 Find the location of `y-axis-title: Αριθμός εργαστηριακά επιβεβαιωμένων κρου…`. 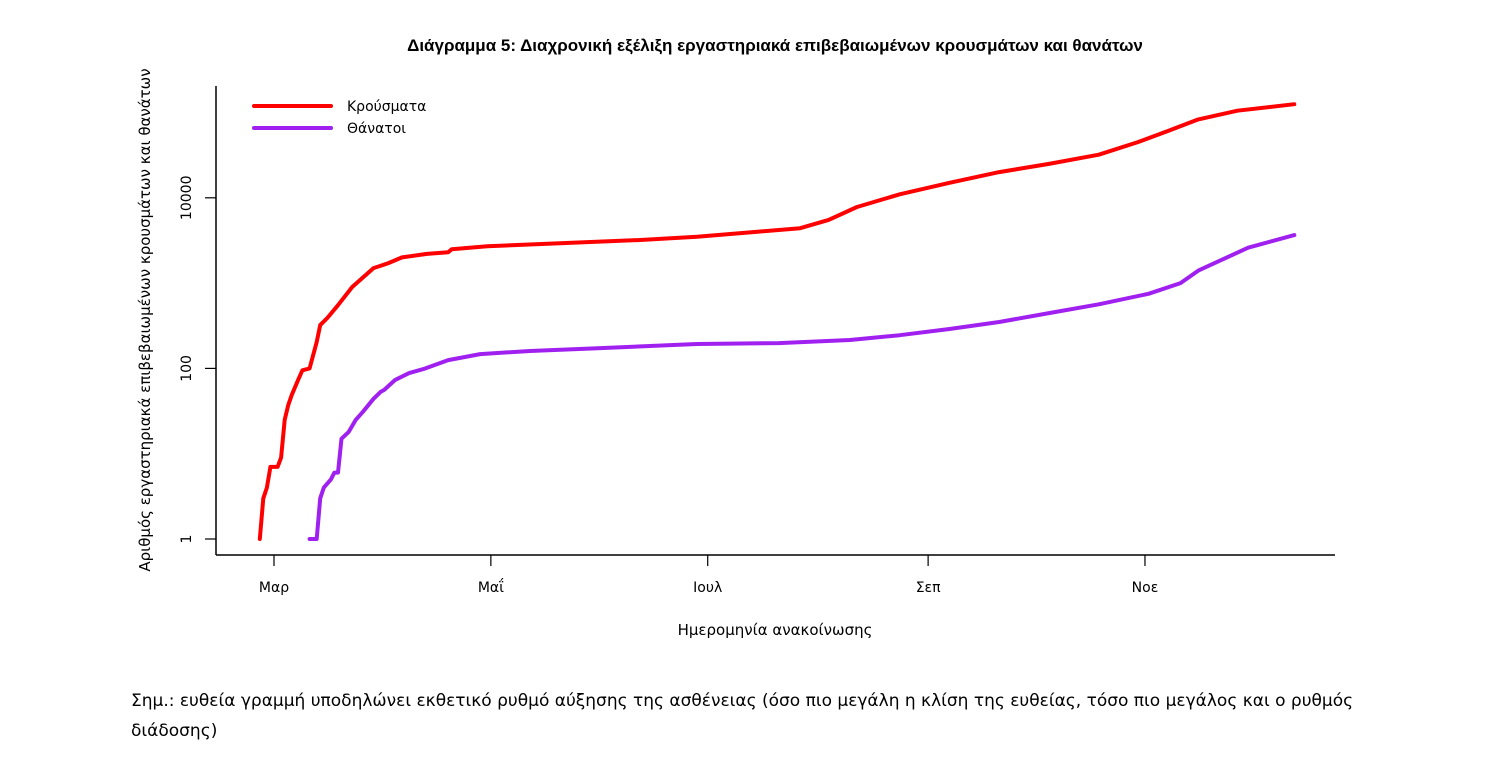

y-axis-title: Αριθμός εργαστηριακά επιβεβαιωμένων κρου… is located at coordinates (145, 319).